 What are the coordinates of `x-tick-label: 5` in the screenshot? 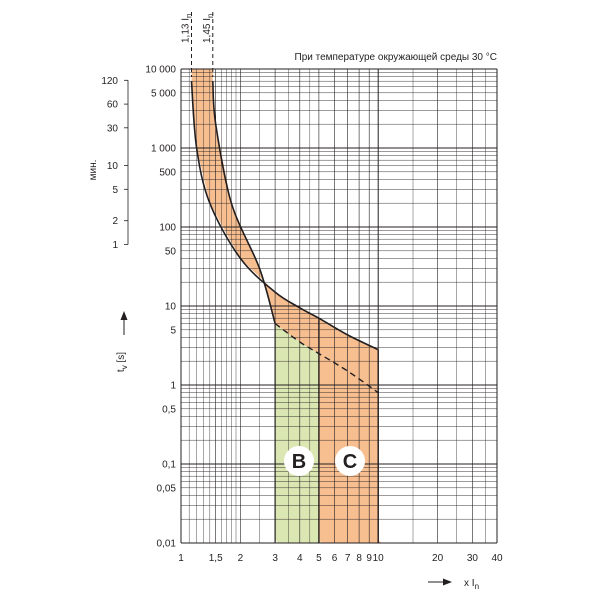 It's located at (319, 558).